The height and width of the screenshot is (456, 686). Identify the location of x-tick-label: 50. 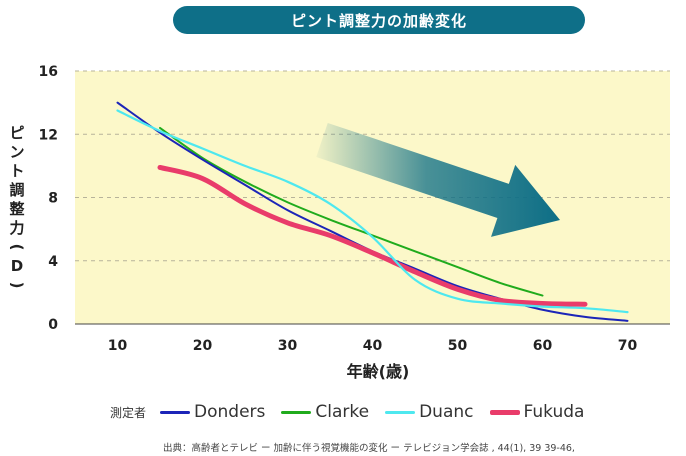
(458, 346).